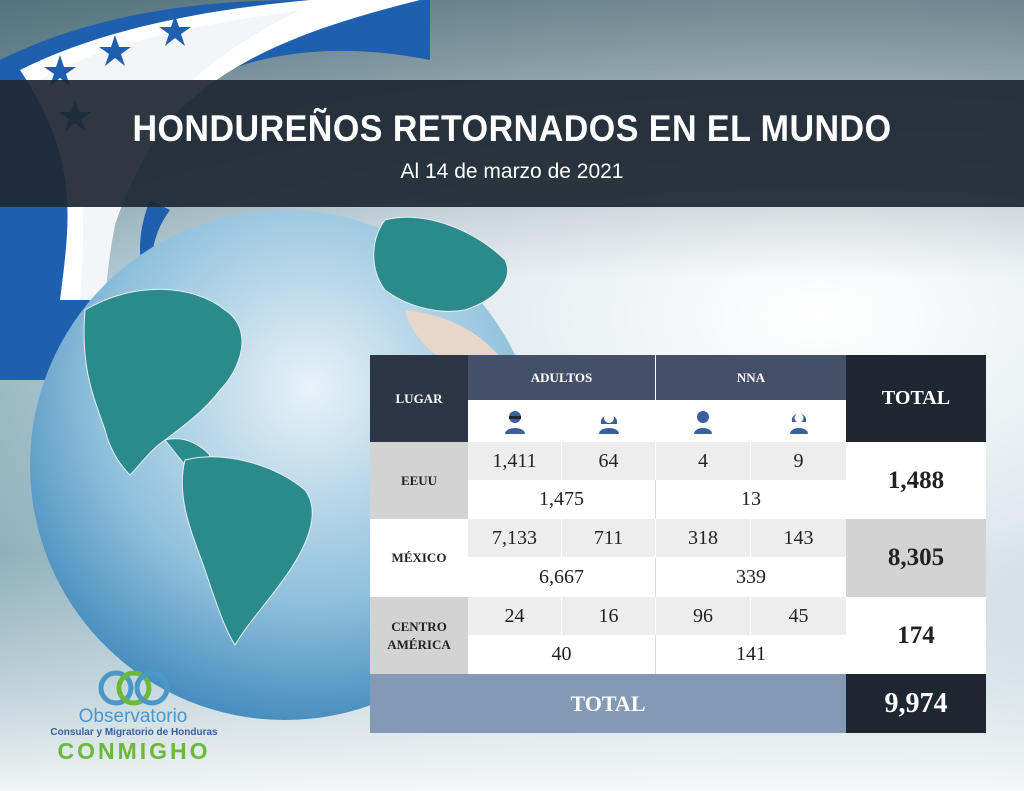 The height and width of the screenshot is (791, 1024). Describe the element at coordinates (562, 499) in the screenshot. I see `cell-adult-sum: 1,475` at that location.